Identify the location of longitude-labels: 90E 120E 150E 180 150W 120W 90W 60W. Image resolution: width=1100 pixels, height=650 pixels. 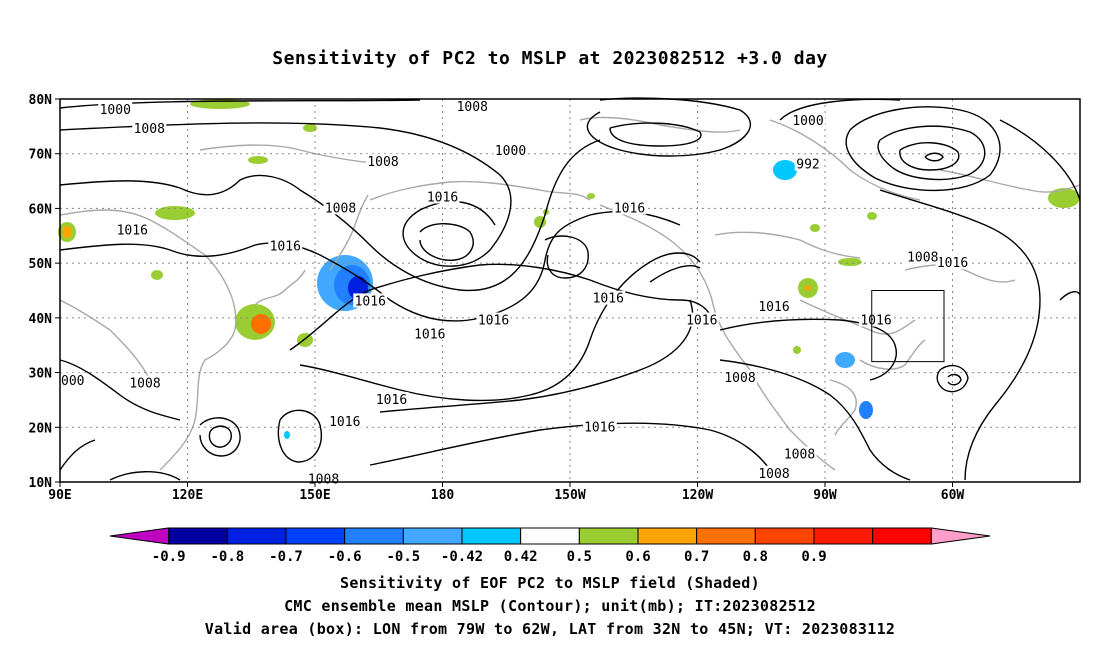
(506, 492).